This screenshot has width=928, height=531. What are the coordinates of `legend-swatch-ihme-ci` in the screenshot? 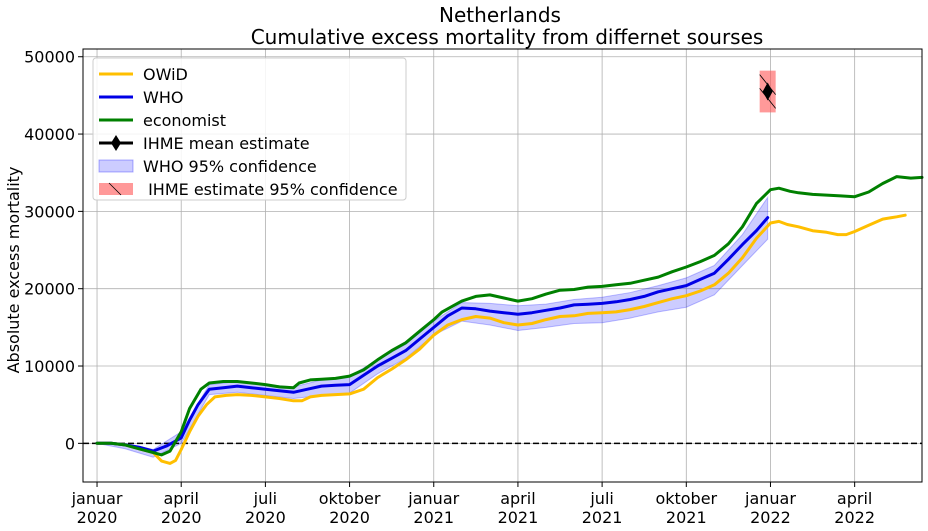 It's located at (116, 189).